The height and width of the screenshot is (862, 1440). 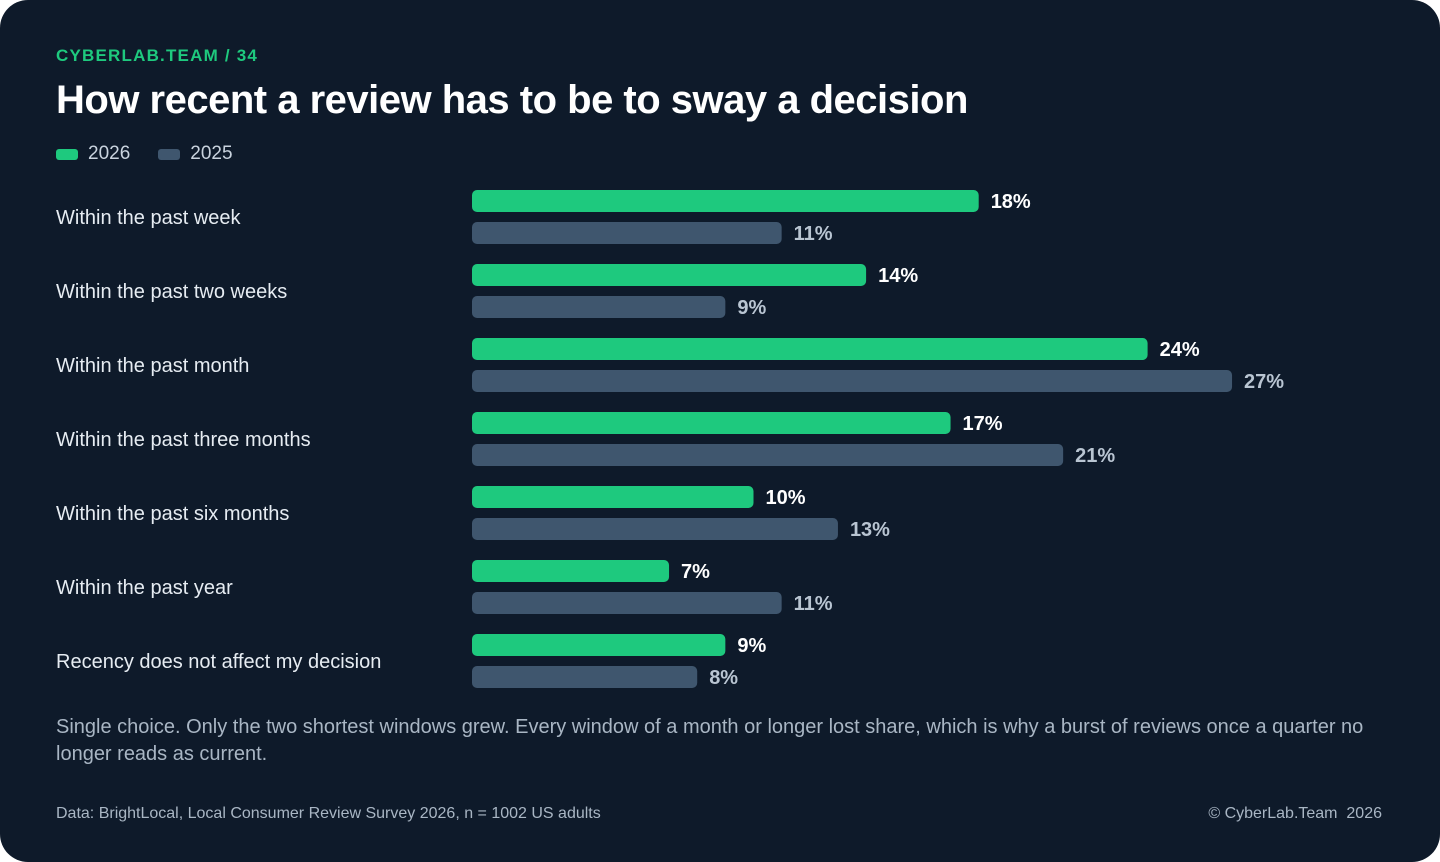 What do you see at coordinates (473, 513) in the screenshot?
I see `bar-group: Within the past six months 10% 13%` at bounding box center [473, 513].